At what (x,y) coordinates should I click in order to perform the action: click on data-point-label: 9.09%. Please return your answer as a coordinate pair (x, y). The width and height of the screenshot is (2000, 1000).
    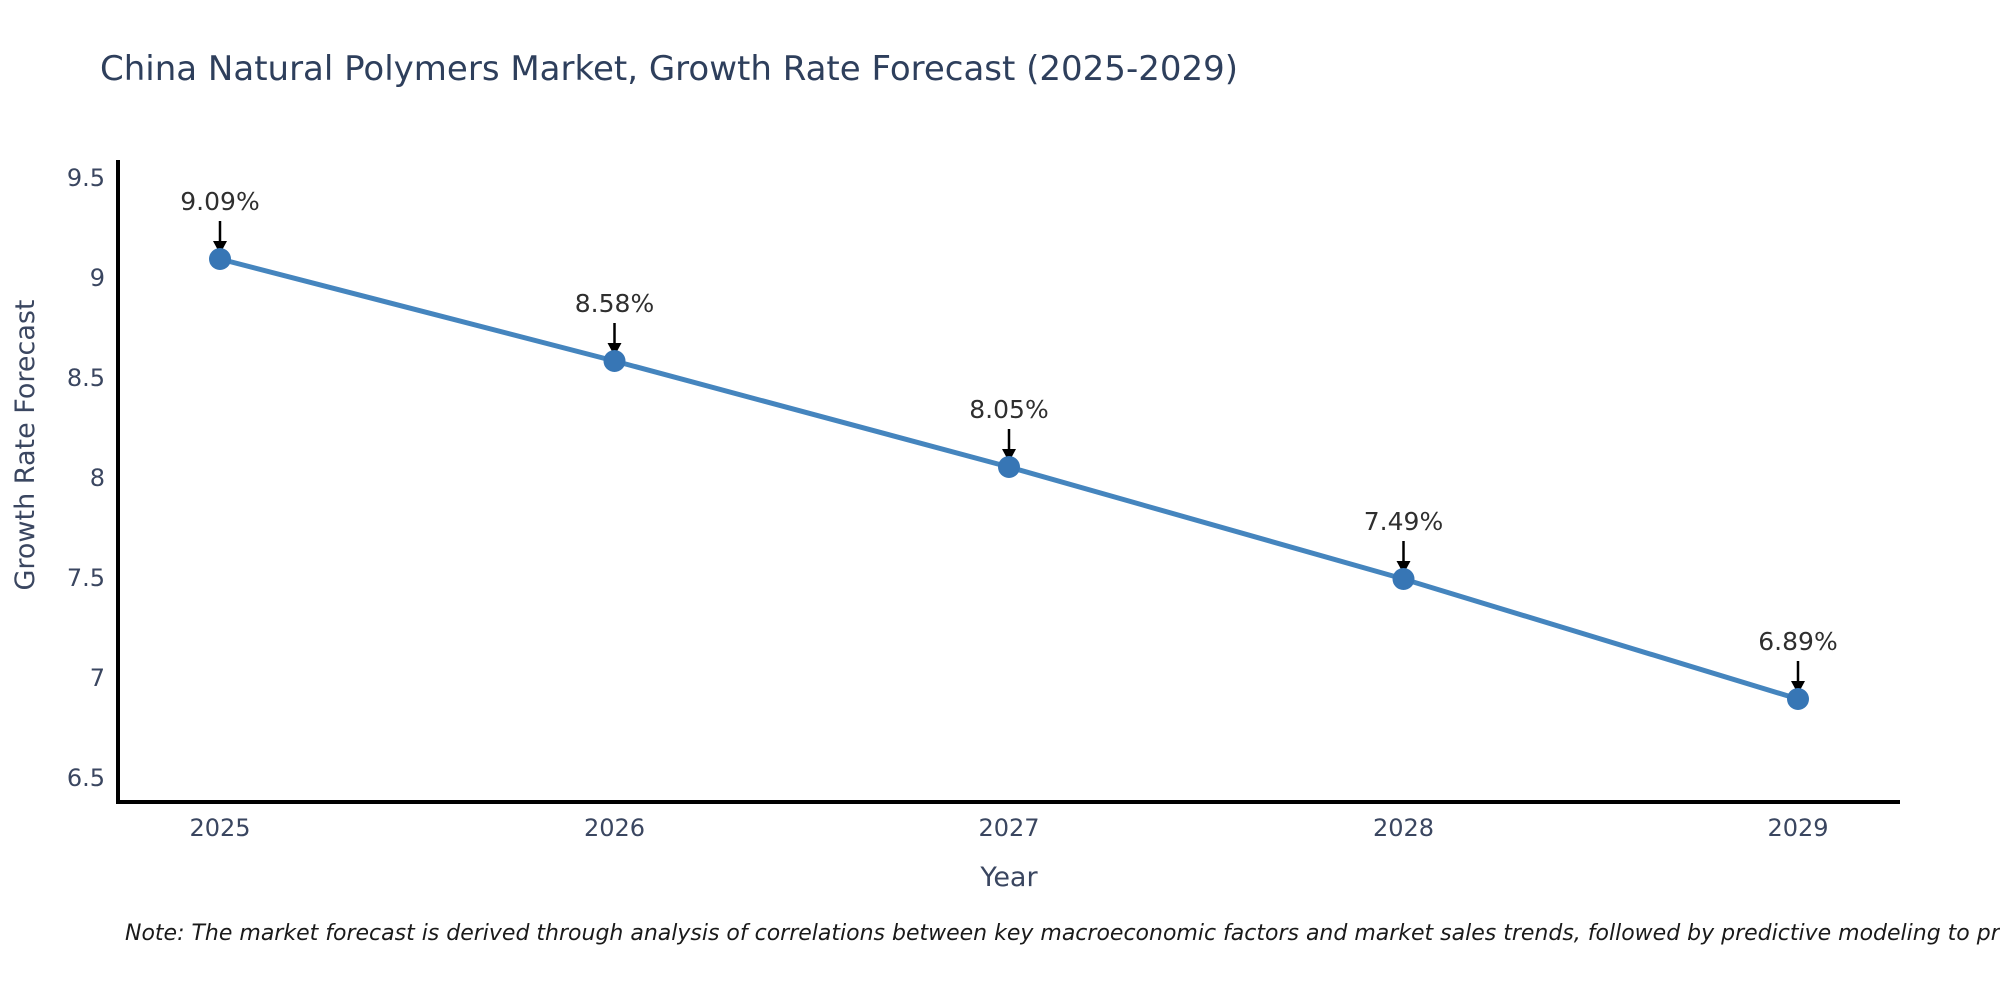
    Looking at the image, I should click on (219, 201).